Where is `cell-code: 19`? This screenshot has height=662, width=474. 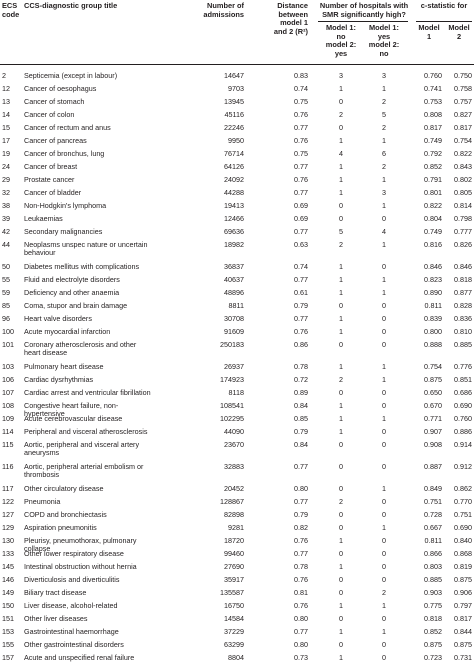 cell-code: 19 is located at coordinates (6, 153).